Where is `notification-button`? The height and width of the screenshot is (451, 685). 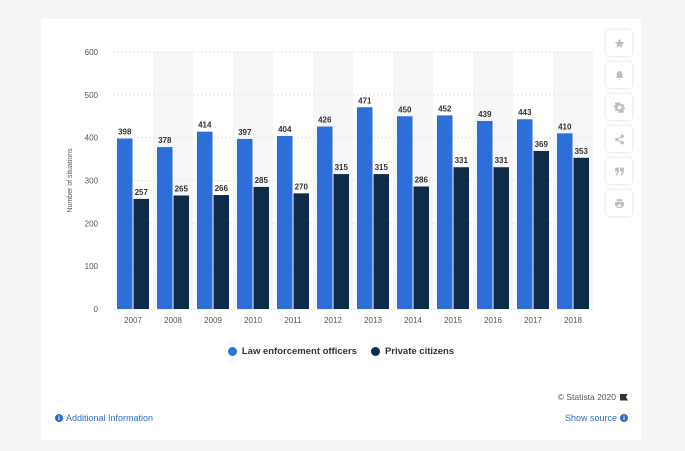
notification-button is located at coordinates (619, 75).